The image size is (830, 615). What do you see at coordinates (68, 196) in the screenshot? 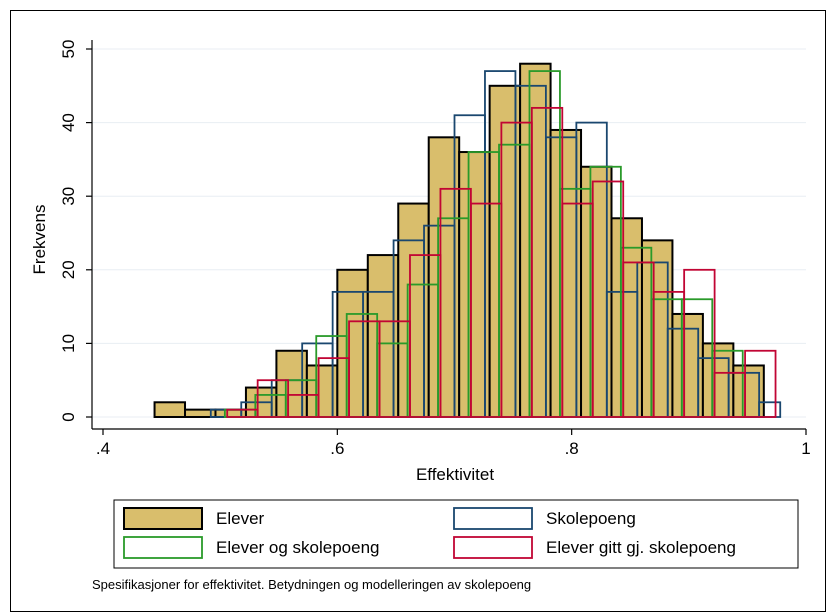
I see `y-tick-label-3: 30` at bounding box center [68, 196].